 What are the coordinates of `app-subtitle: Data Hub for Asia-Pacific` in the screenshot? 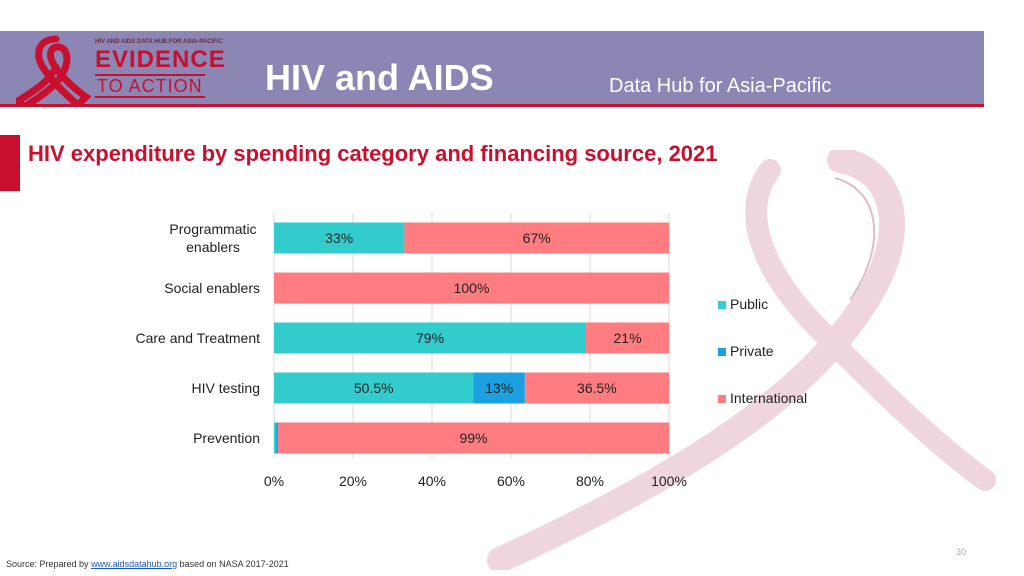 It's located at (720, 86).